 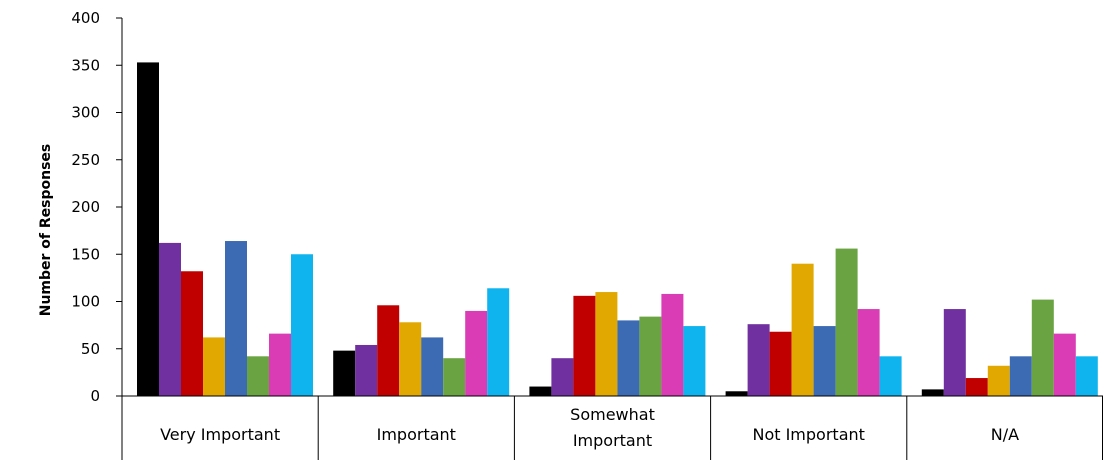 What do you see at coordinates (220, 434) in the screenshot?
I see `category-label: Very Important` at bounding box center [220, 434].